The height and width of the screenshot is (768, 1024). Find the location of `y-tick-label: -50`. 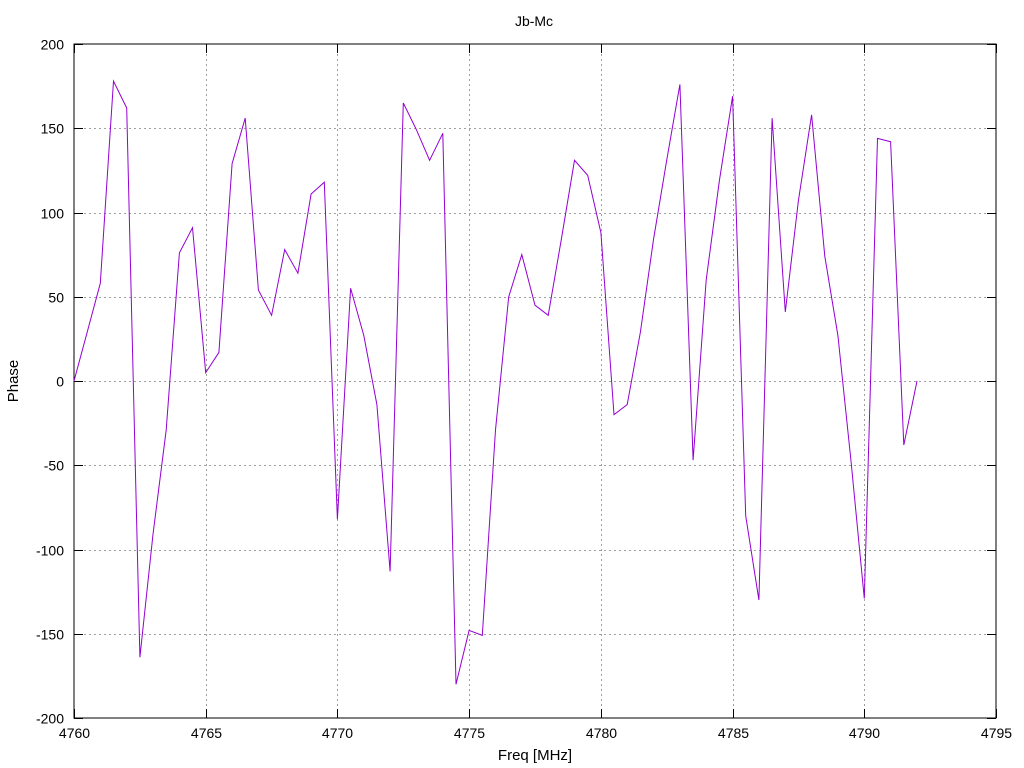

y-tick-label: -50 is located at coordinates (54, 466).